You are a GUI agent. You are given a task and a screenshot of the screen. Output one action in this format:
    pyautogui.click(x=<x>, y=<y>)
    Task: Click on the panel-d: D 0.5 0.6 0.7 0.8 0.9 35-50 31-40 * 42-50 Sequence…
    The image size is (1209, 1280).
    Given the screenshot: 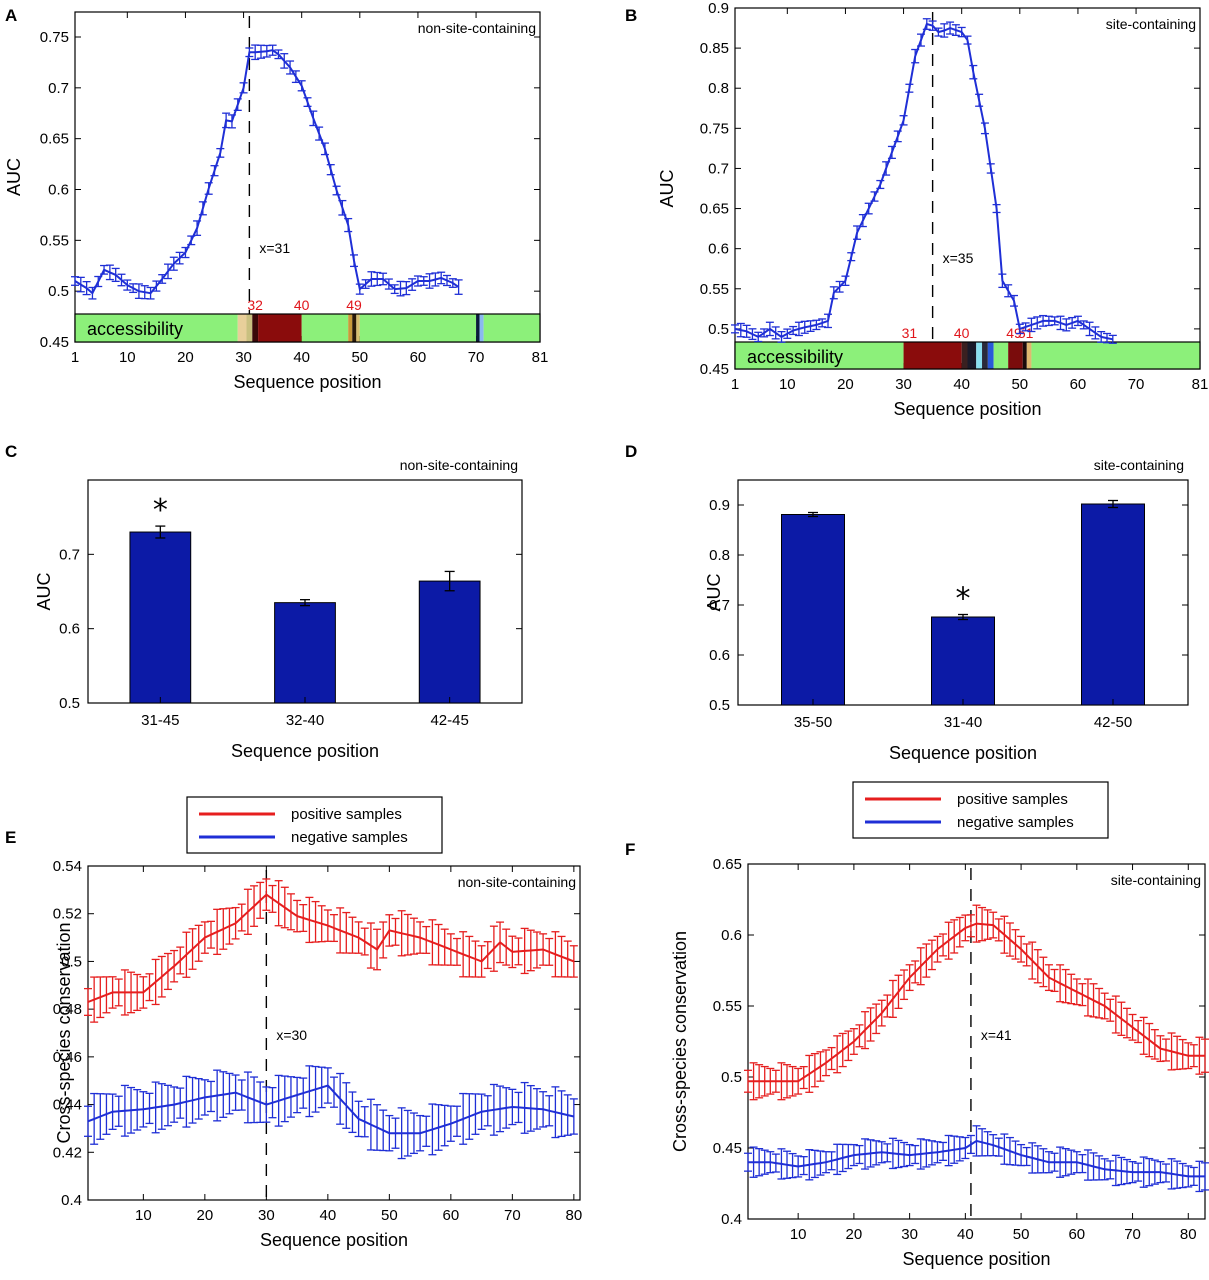 What is the action you would take?
    pyautogui.click(x=907, y=602)
    